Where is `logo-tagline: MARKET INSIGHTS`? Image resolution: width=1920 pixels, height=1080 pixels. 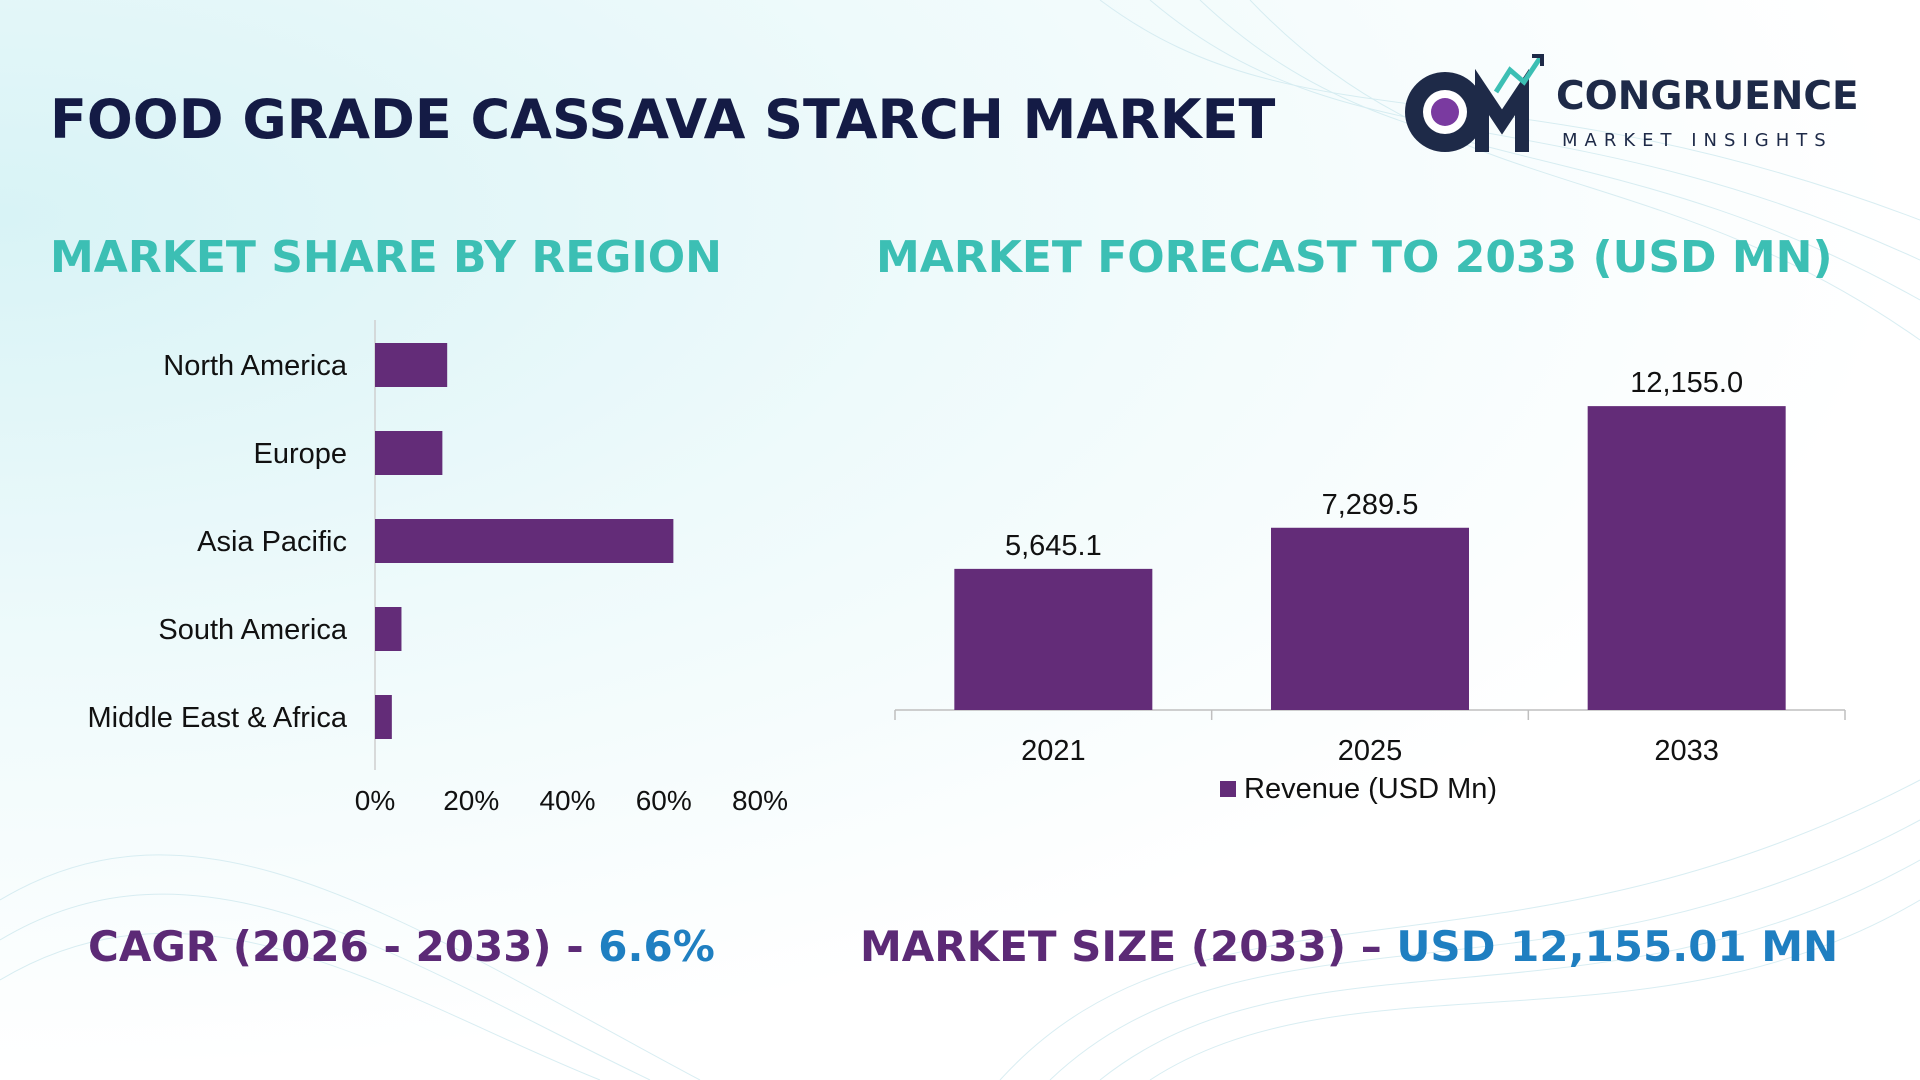
logo-tagline: MARKET INSIGHTS is located at coordinates (1697, 140).